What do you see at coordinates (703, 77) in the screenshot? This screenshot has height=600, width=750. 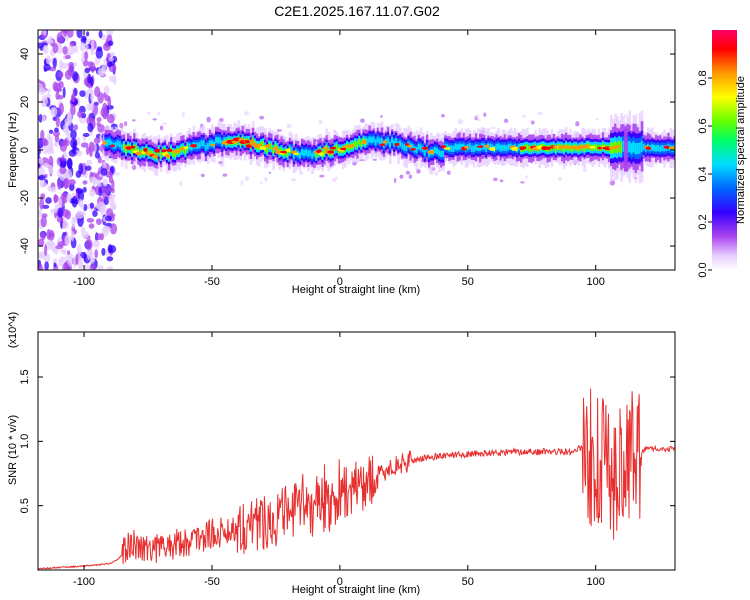 I see `colorbar-tick-label: 0.8` at bounding box center [703, 77].